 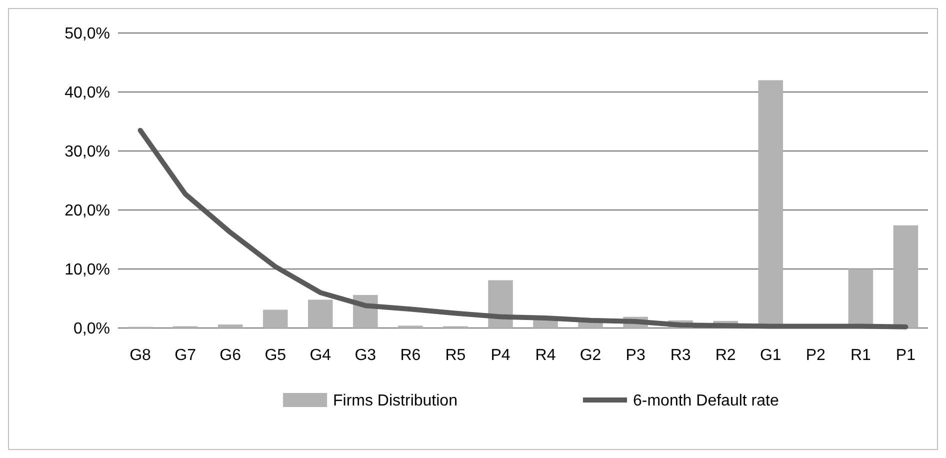 I want to click on x-tick-label: R2, so click(x=725, y=355).